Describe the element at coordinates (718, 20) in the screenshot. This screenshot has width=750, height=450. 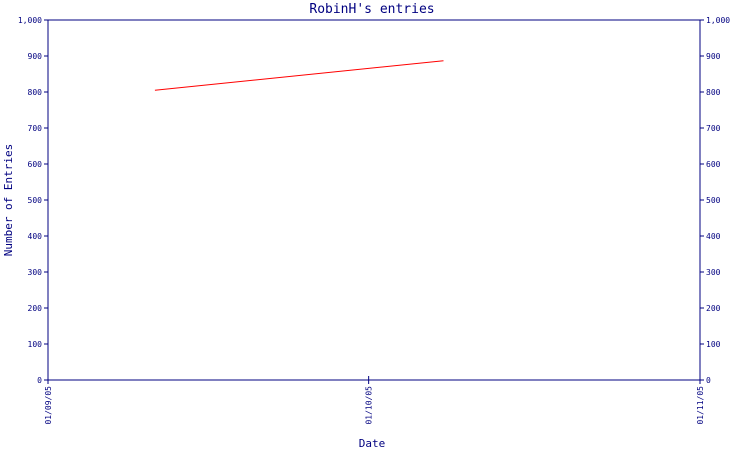
I see `y-tick-label-right: 1,000` at that location.